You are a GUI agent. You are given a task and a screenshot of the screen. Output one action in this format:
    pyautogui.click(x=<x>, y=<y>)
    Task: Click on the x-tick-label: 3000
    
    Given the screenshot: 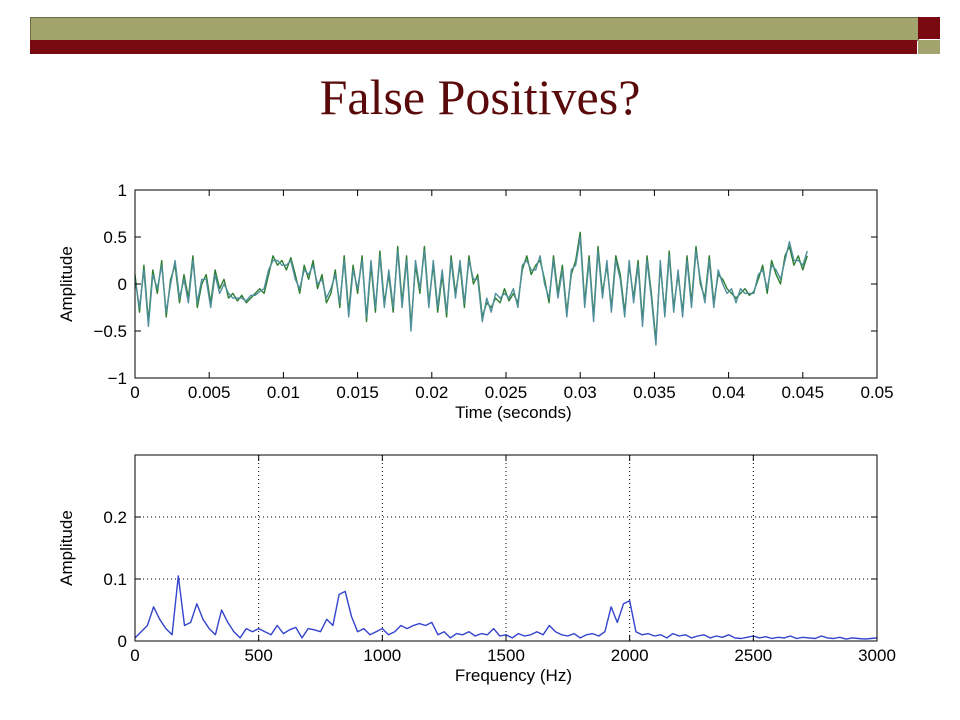 What is the action you would take?
    pyautogui.click(x=877, y=655)
    